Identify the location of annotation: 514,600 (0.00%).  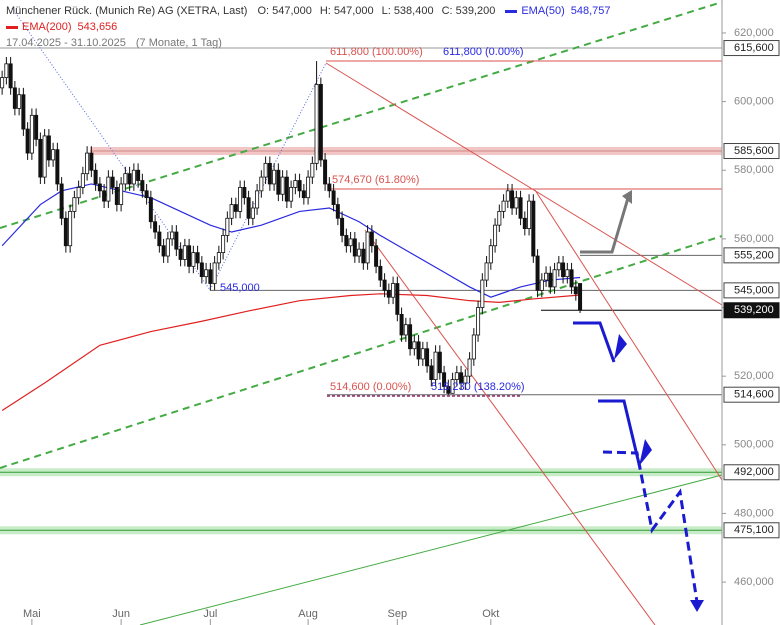
(370, 387).